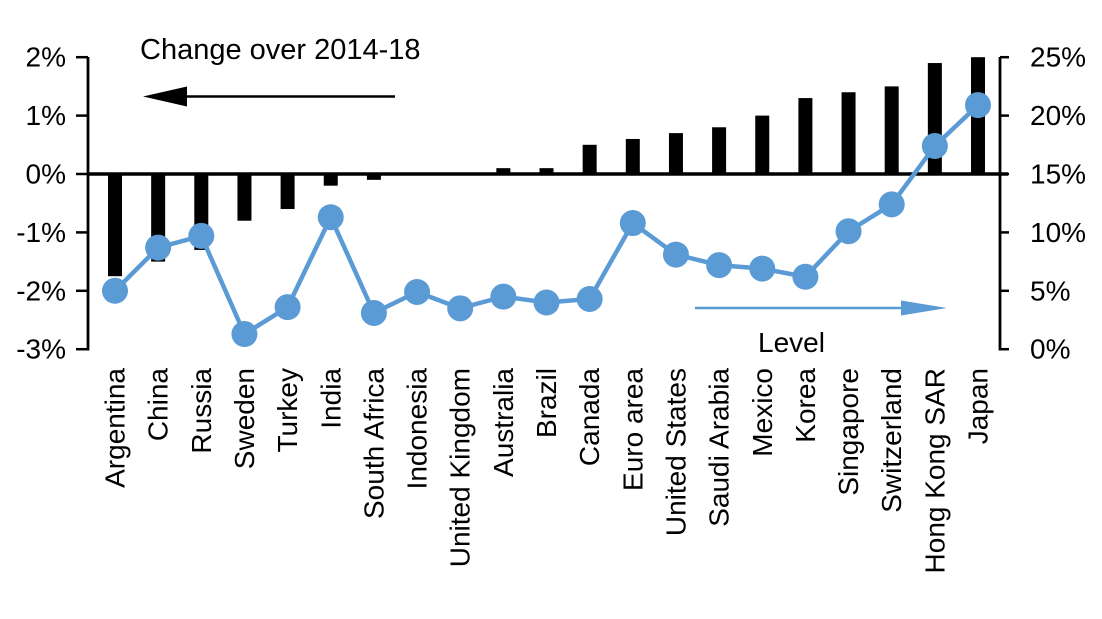  I want to click on bar-switzerland, so click(891, 130).